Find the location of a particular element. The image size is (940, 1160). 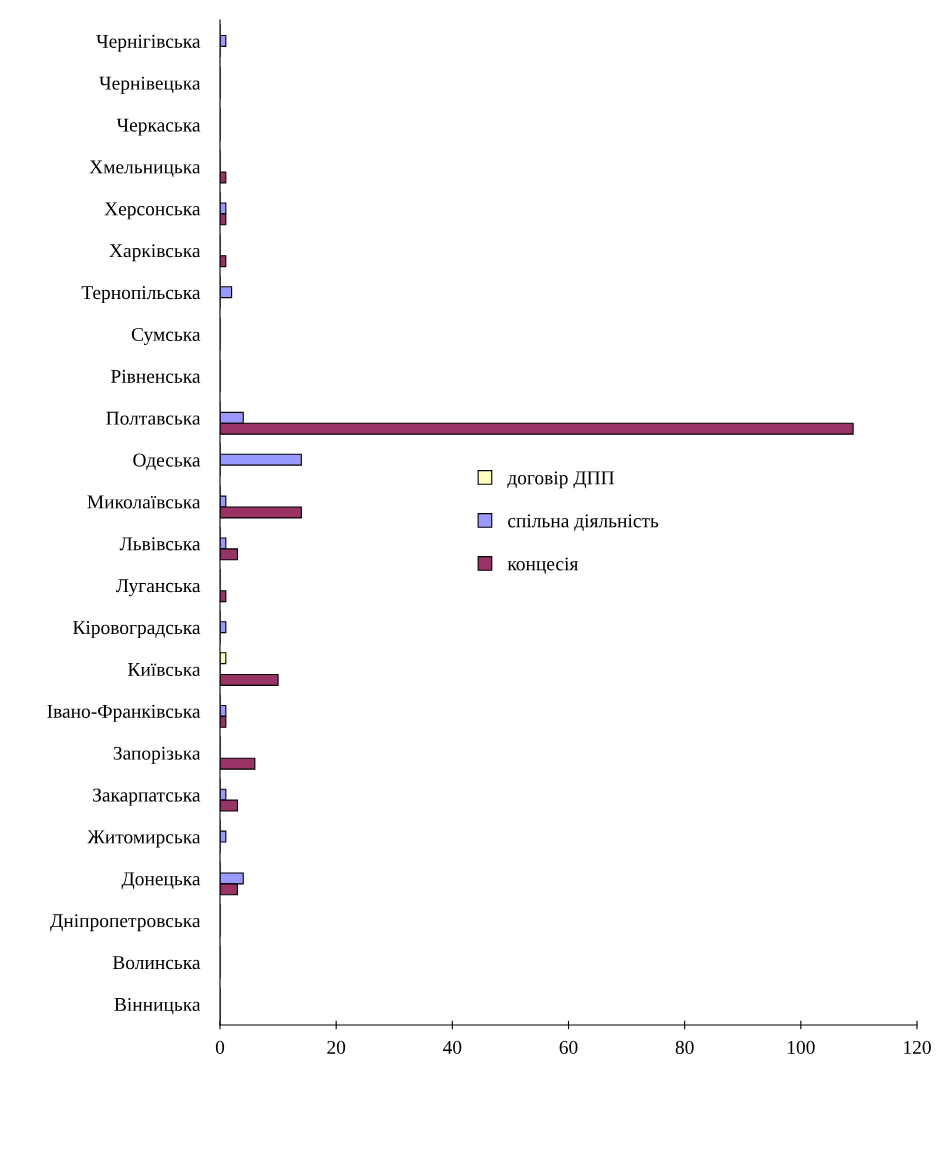

y-tick-label: Одеська is located at coordinates (167, 462).